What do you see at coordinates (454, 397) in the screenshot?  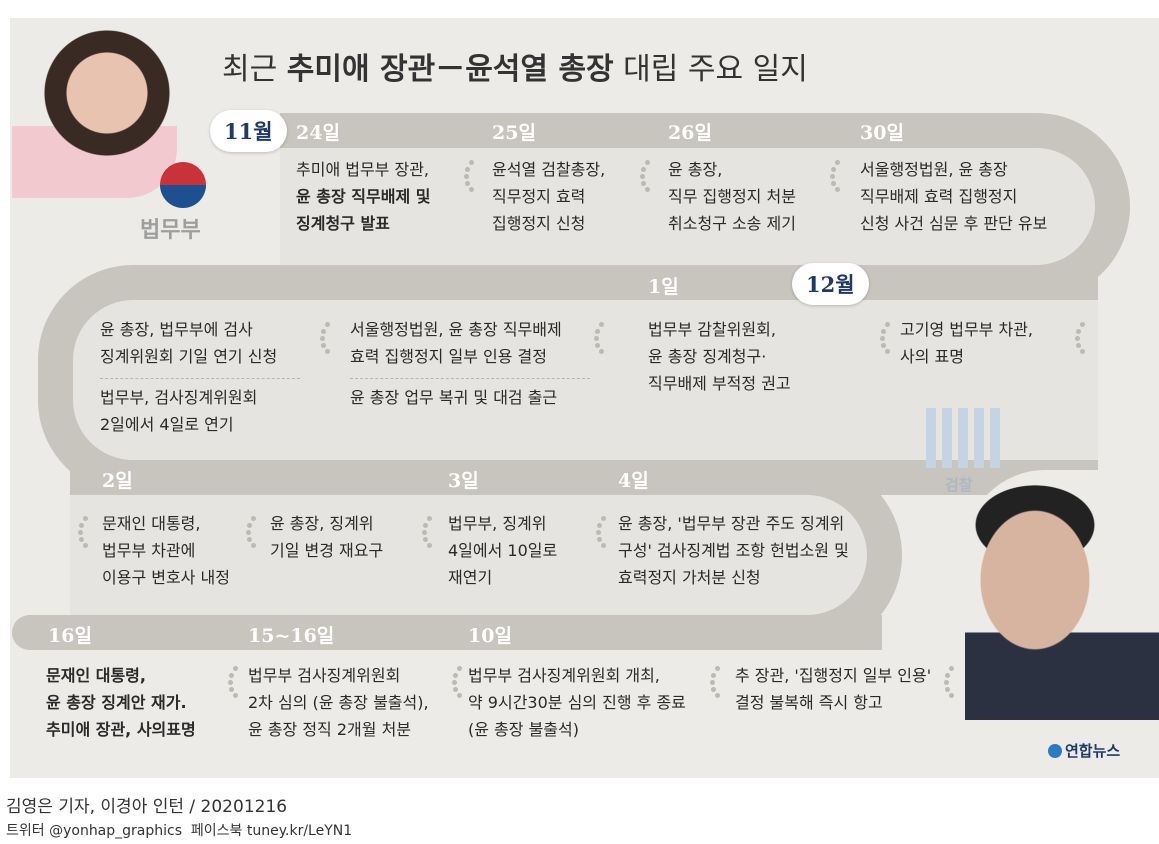 I see `event-text: 윤 총장 업무 복귀 및 대검 출근` at bounding box center [454, 397].